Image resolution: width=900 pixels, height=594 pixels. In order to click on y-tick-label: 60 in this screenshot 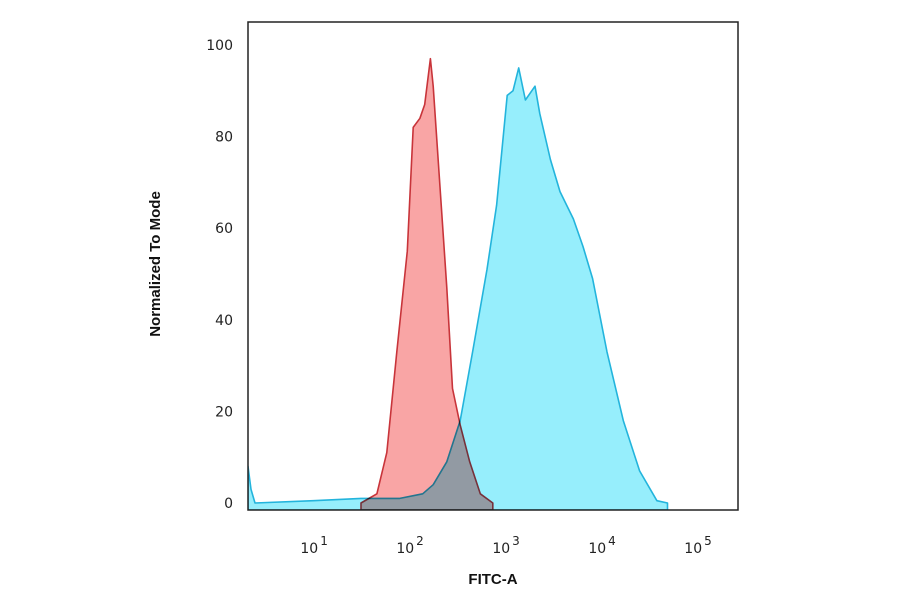, I will do `click(224, 229)`.